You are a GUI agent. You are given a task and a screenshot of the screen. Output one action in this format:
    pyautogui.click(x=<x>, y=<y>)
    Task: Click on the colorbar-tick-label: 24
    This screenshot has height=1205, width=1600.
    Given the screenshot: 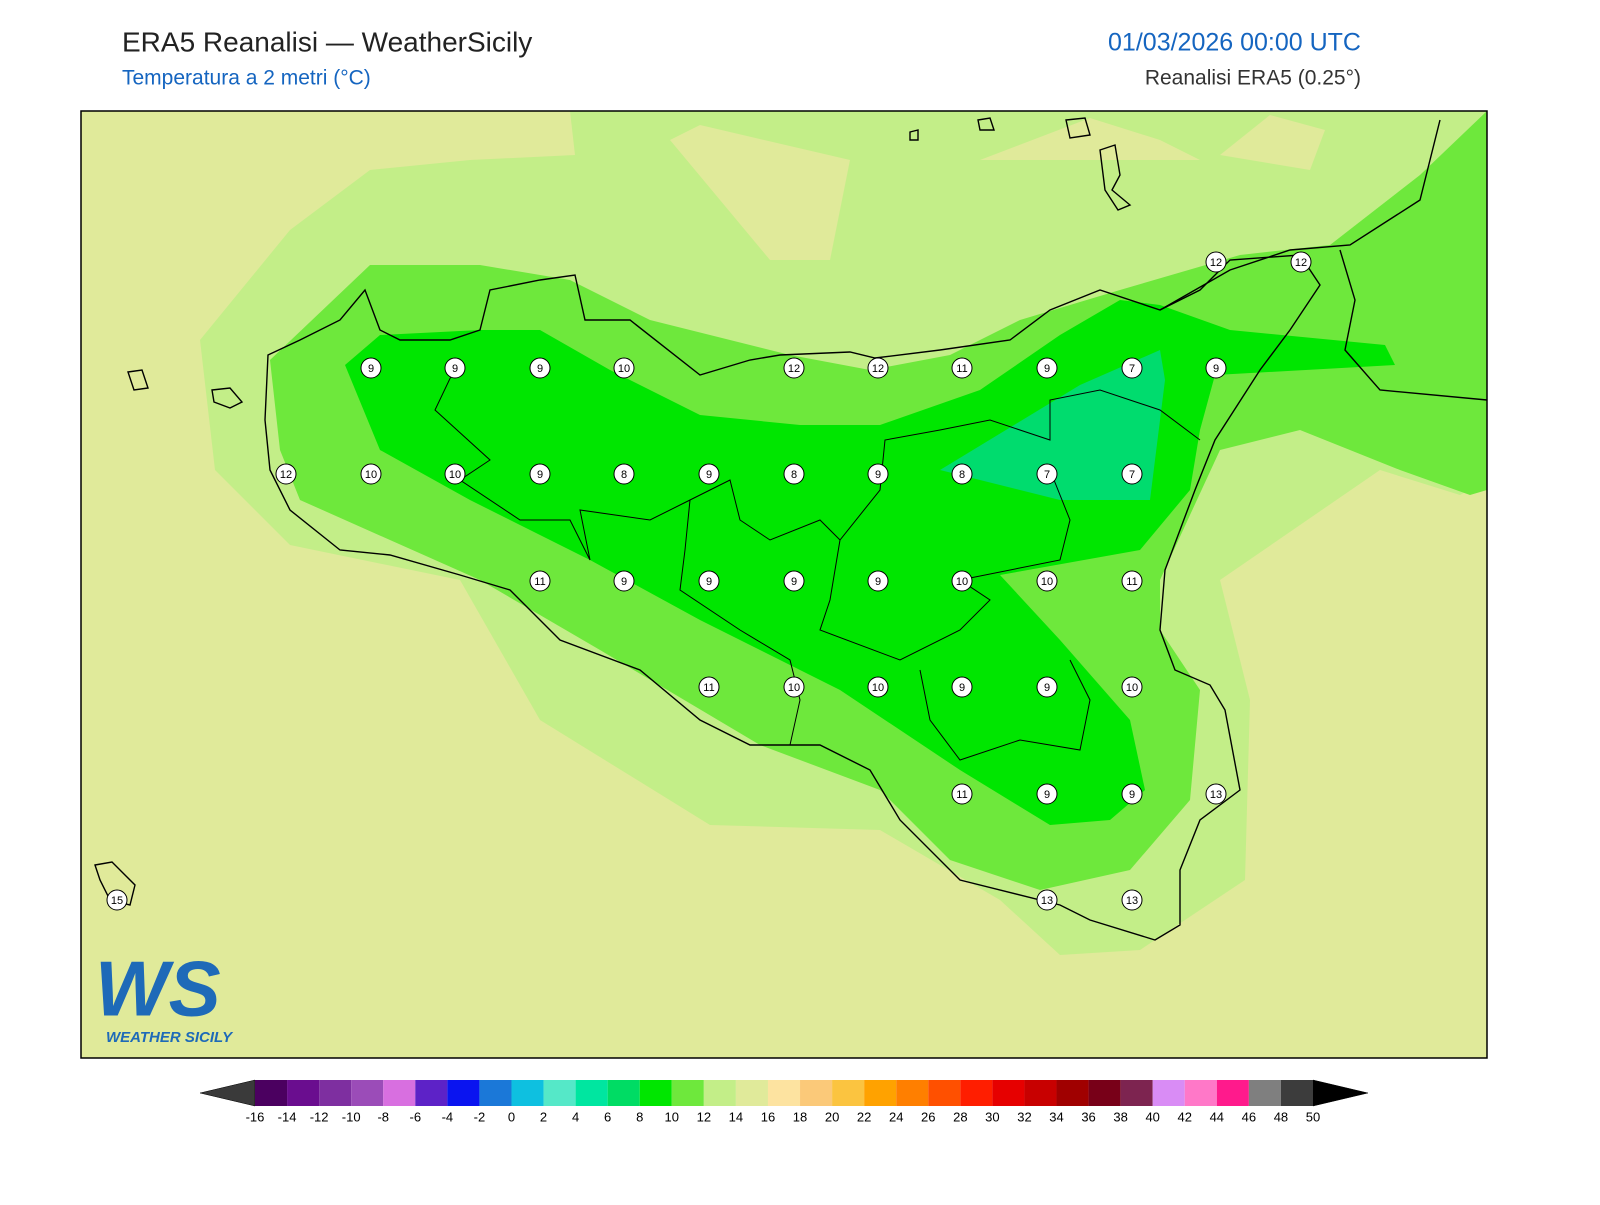 What is the action you would take?
    pyautogui.click(x=896, y=1116)
    